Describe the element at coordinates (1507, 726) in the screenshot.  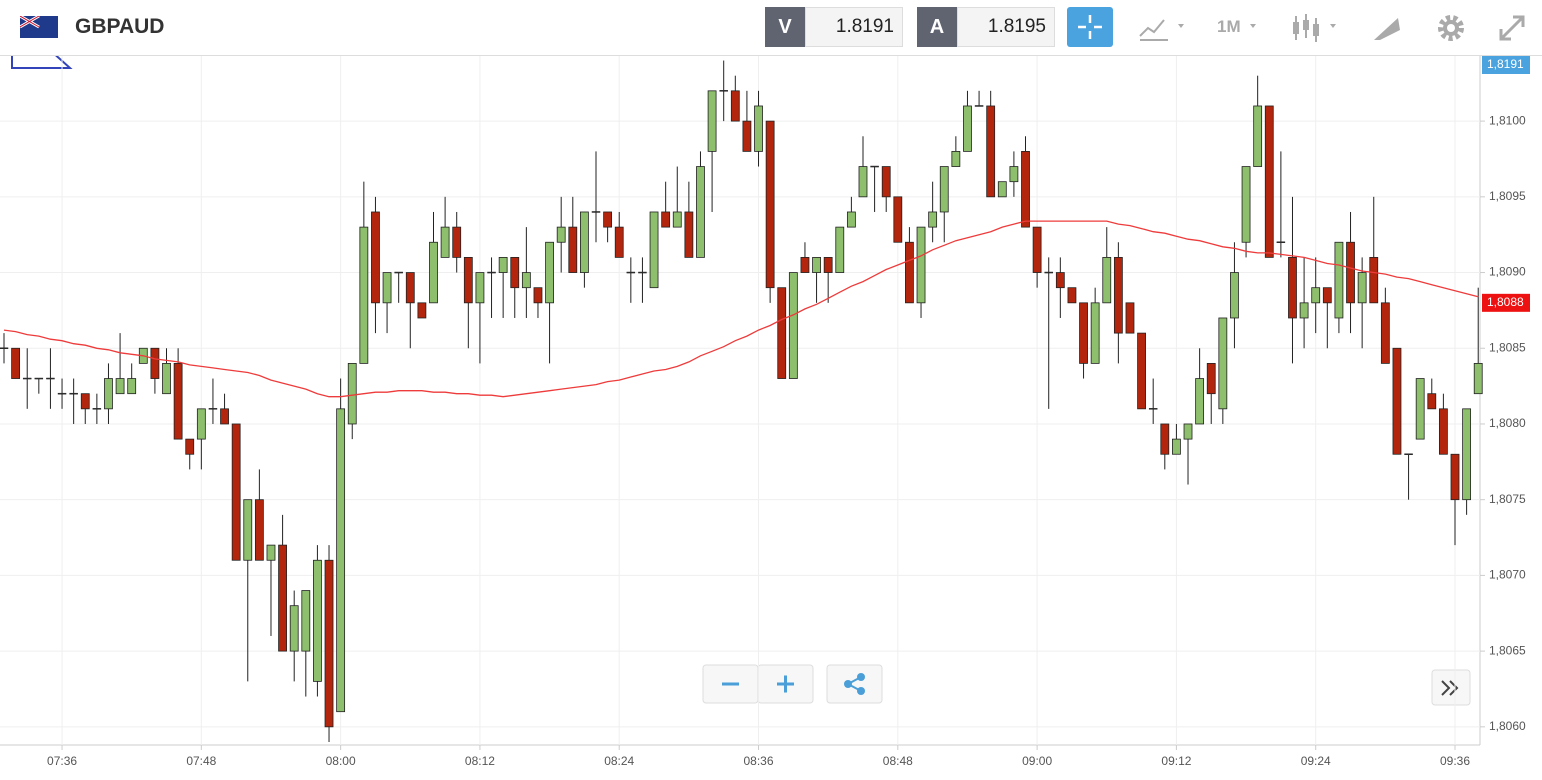
I see `y-tick-label: 1,8060` at that location.